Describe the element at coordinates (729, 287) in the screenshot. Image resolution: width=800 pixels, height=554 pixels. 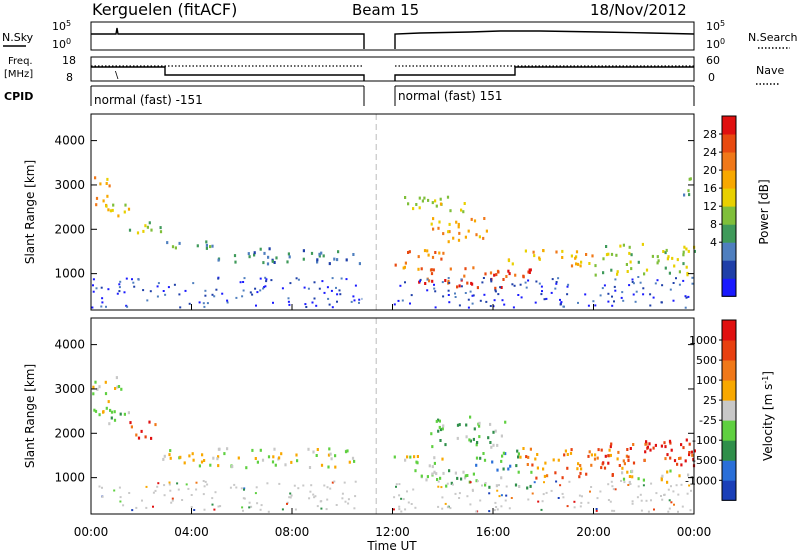
I see `power-colorbar-swatch` at that location.